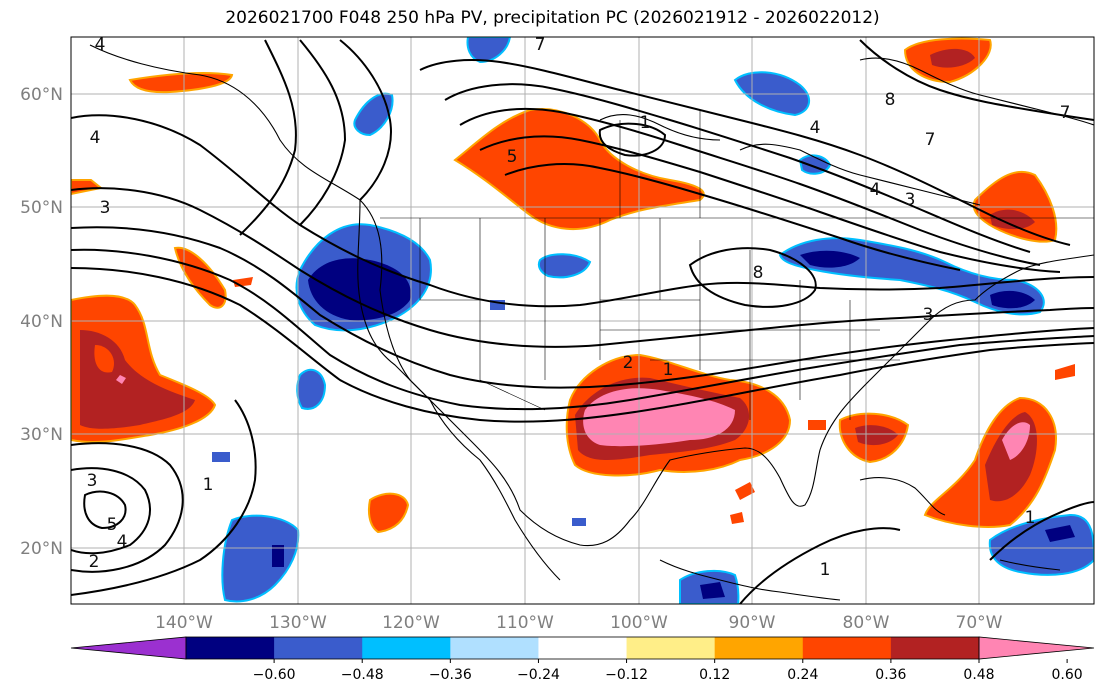 This screenshot has height=698, width=1105. Describe the element at coordinates (362, 675) in the screenshot. I see `colorbar-tick-label: −0.48` at that location.